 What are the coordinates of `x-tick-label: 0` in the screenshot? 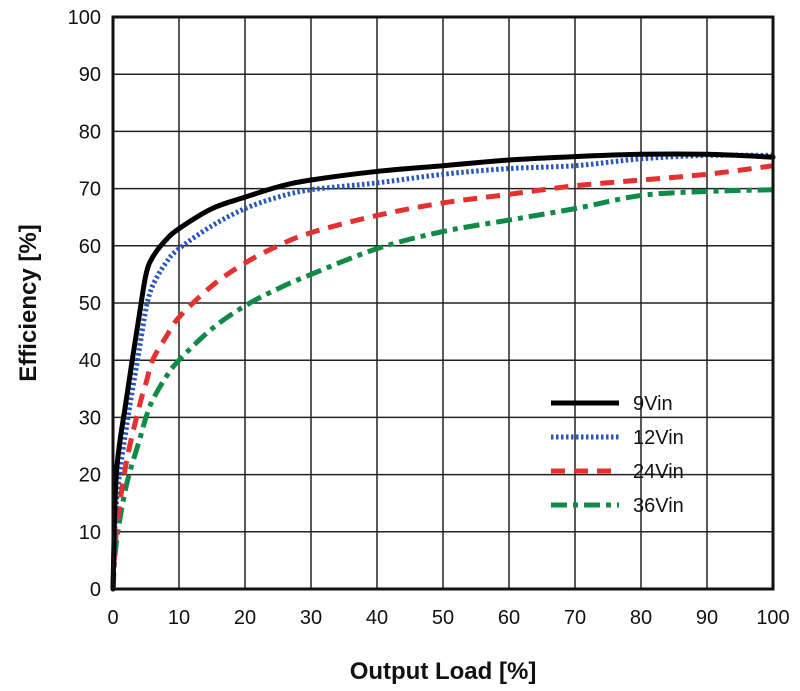 It's located at (112, 618).